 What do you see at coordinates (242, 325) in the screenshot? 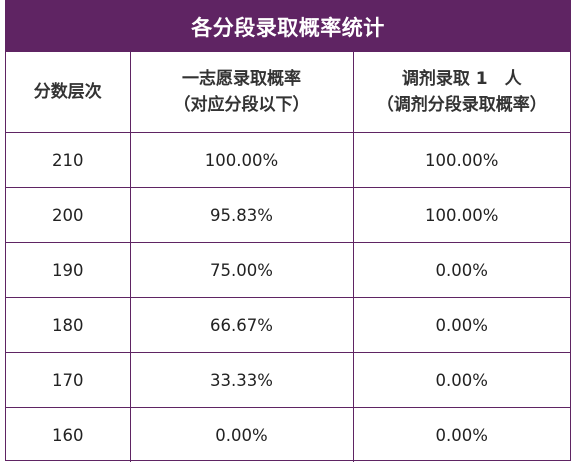
I see `cell-first-choice: 66.67%` at bounding box center [242, 325].